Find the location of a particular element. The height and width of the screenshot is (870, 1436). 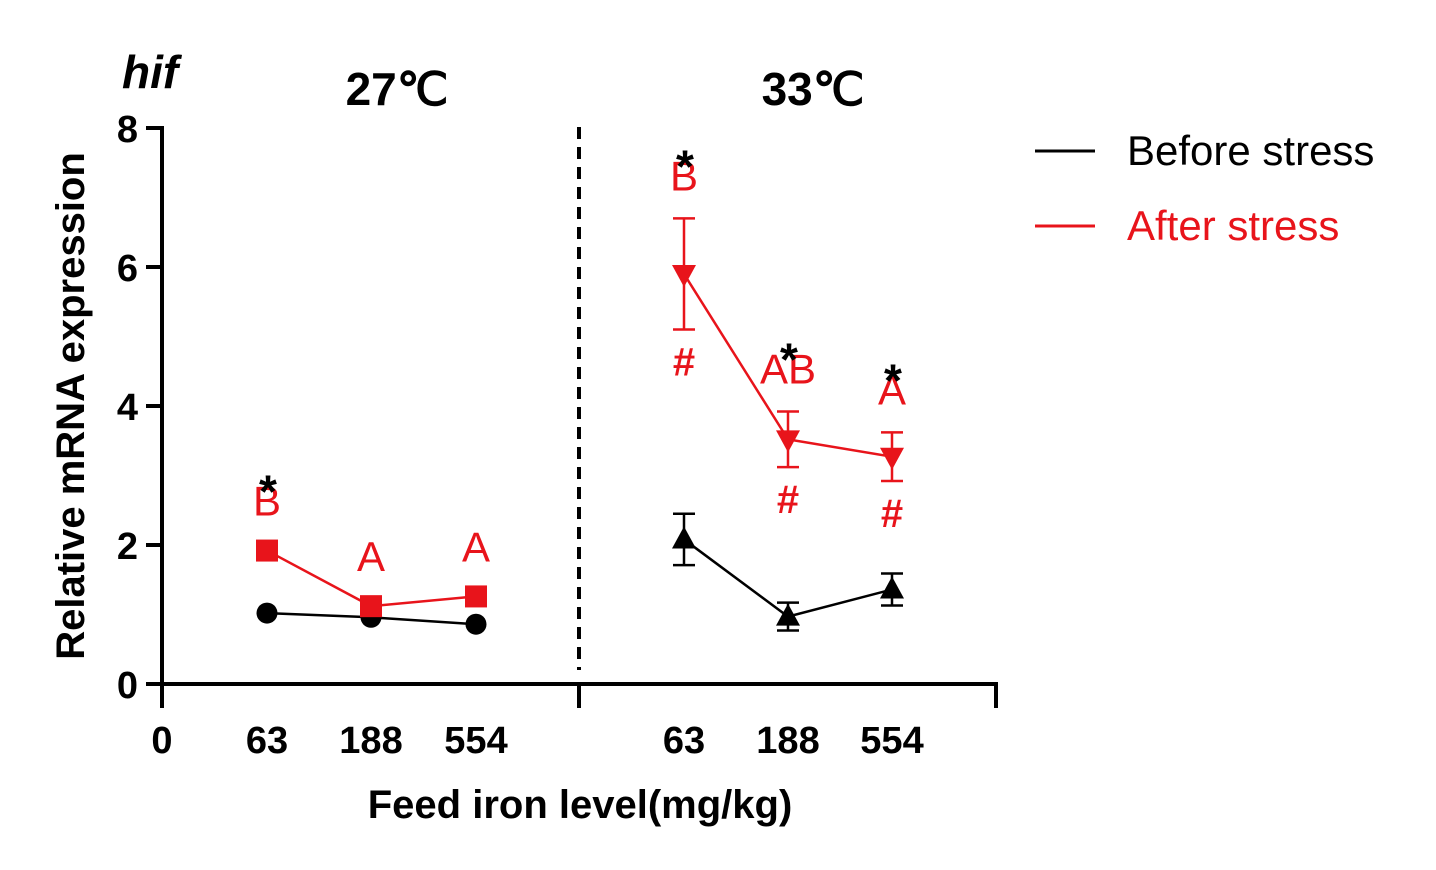

sig-letter-p1-0: B is located at coordinates (684, 175).